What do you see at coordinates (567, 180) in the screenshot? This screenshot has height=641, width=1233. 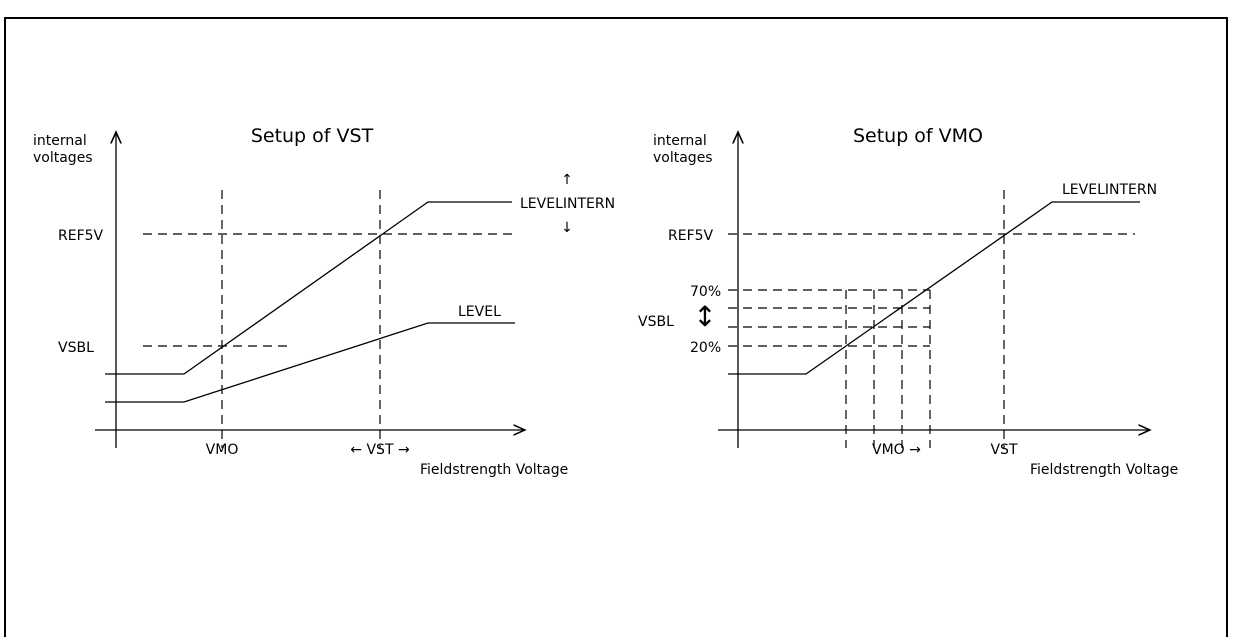 I see `arrow: ↑` at bounding box center [567, 180].